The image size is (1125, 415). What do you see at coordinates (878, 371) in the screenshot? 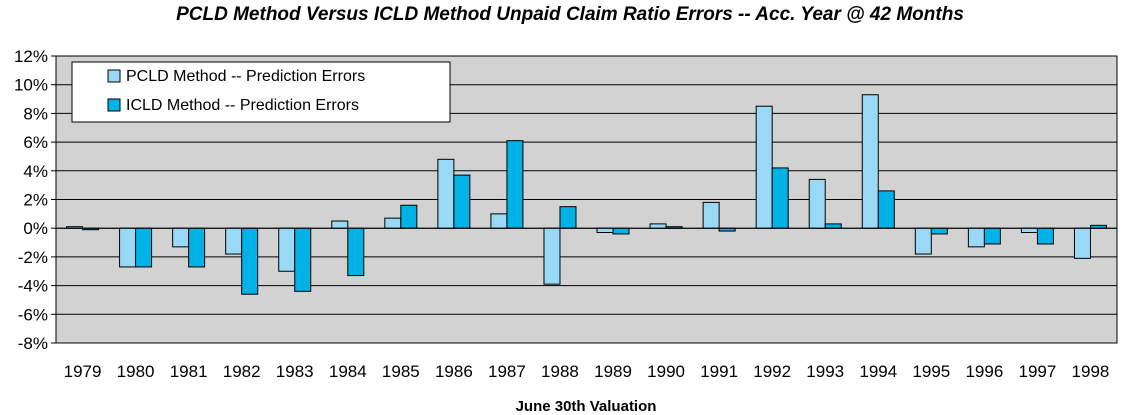
I see `x-tick-label: 1994` at bounding box center [878, 371].